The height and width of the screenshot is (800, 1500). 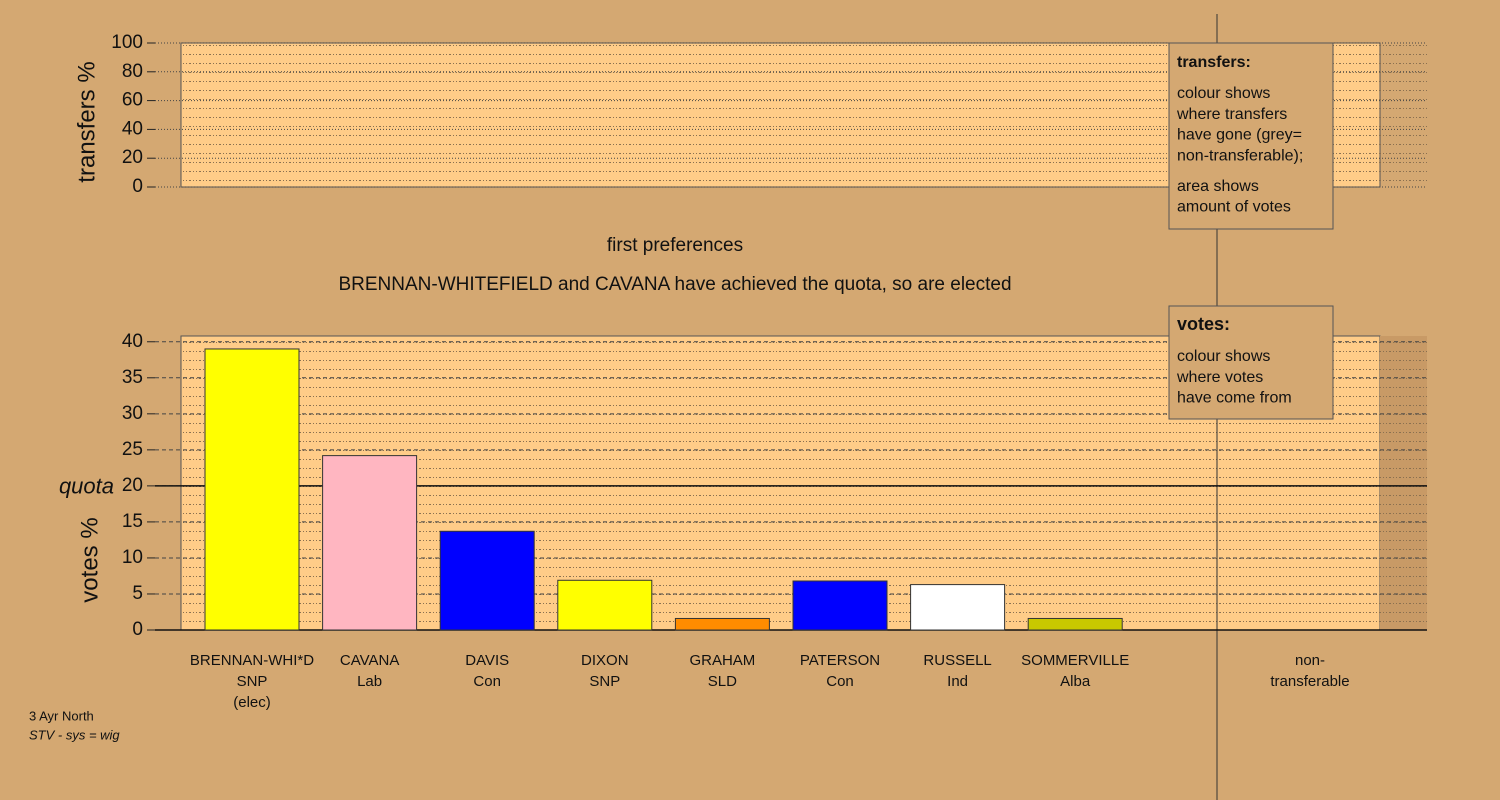 What do you see at coordinates (132, 377) in the screenshot?
I see `y-tick-label: 35` at bounding box center [132, 377].